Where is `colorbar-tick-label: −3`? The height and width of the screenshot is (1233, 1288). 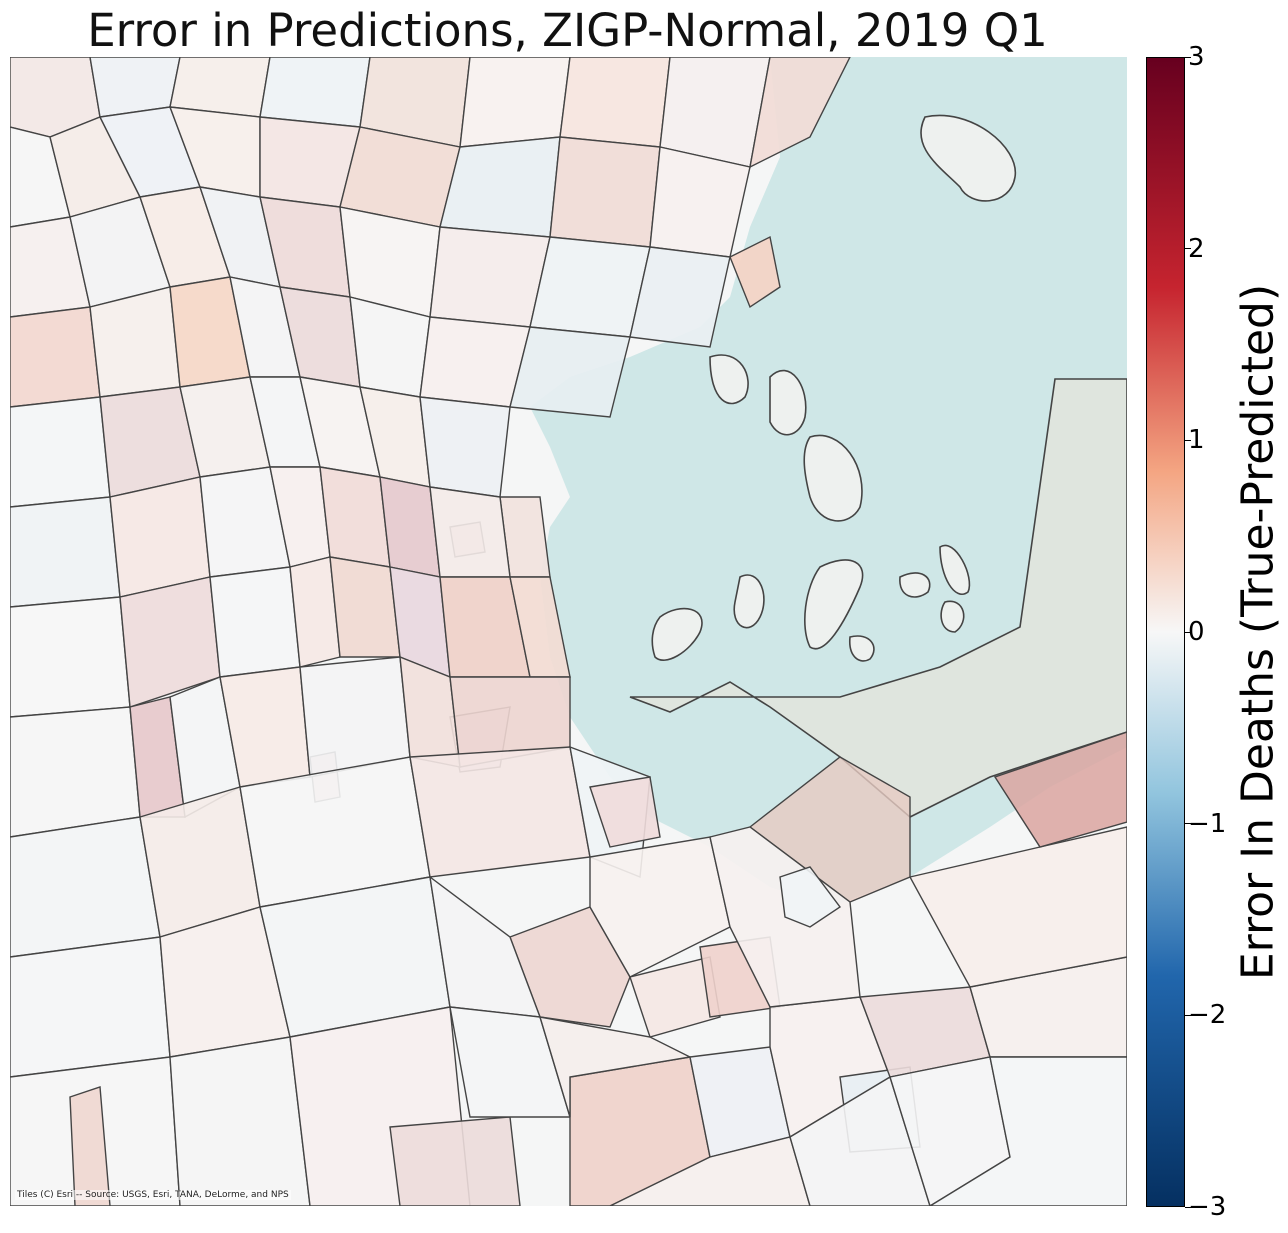
colorbar-tick-label: −3 is located at coordinates (1207, 1207).